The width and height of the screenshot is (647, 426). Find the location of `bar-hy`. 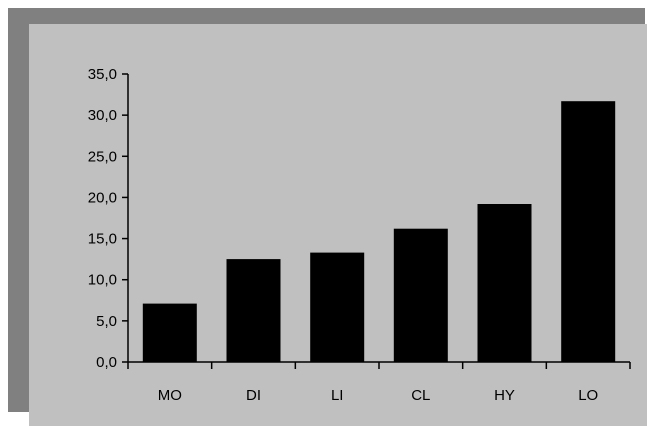

bar-hy is located at coordinates (504, 283).